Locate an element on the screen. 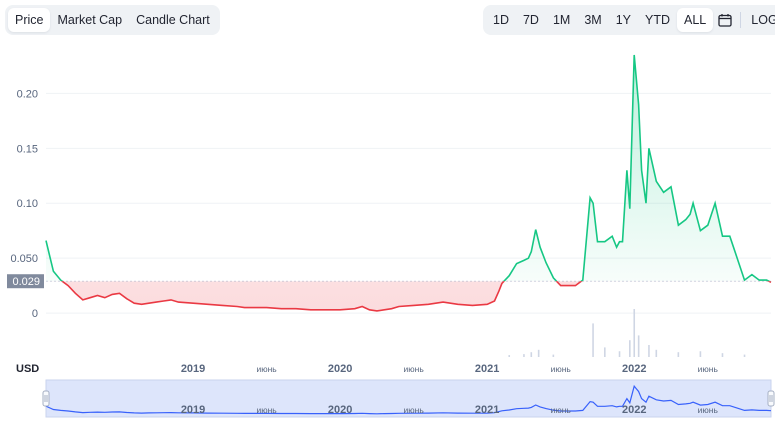 This screenshot has height=424, width=775. range-1d-button: 1D is located at coordinates (501, 20).